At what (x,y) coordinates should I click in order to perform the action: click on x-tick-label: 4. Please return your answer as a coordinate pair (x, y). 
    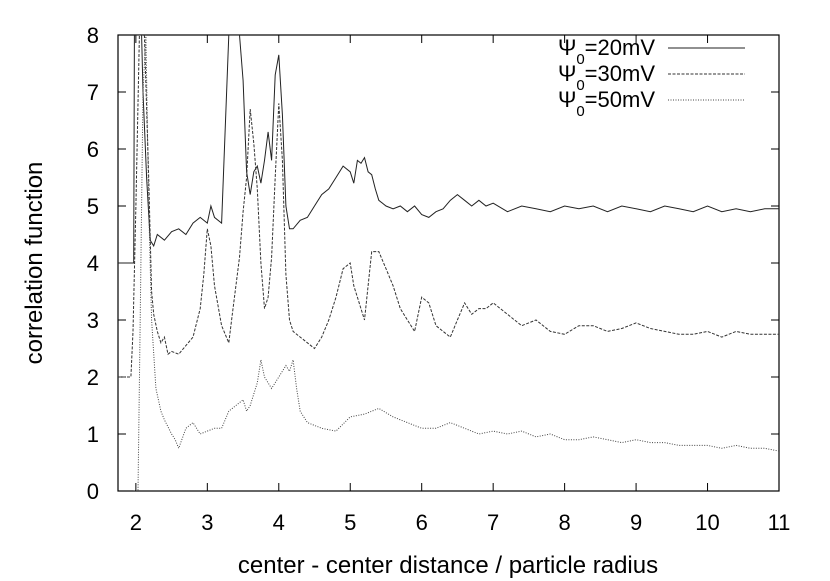
    Looking at the image, I should click on (279, 522).